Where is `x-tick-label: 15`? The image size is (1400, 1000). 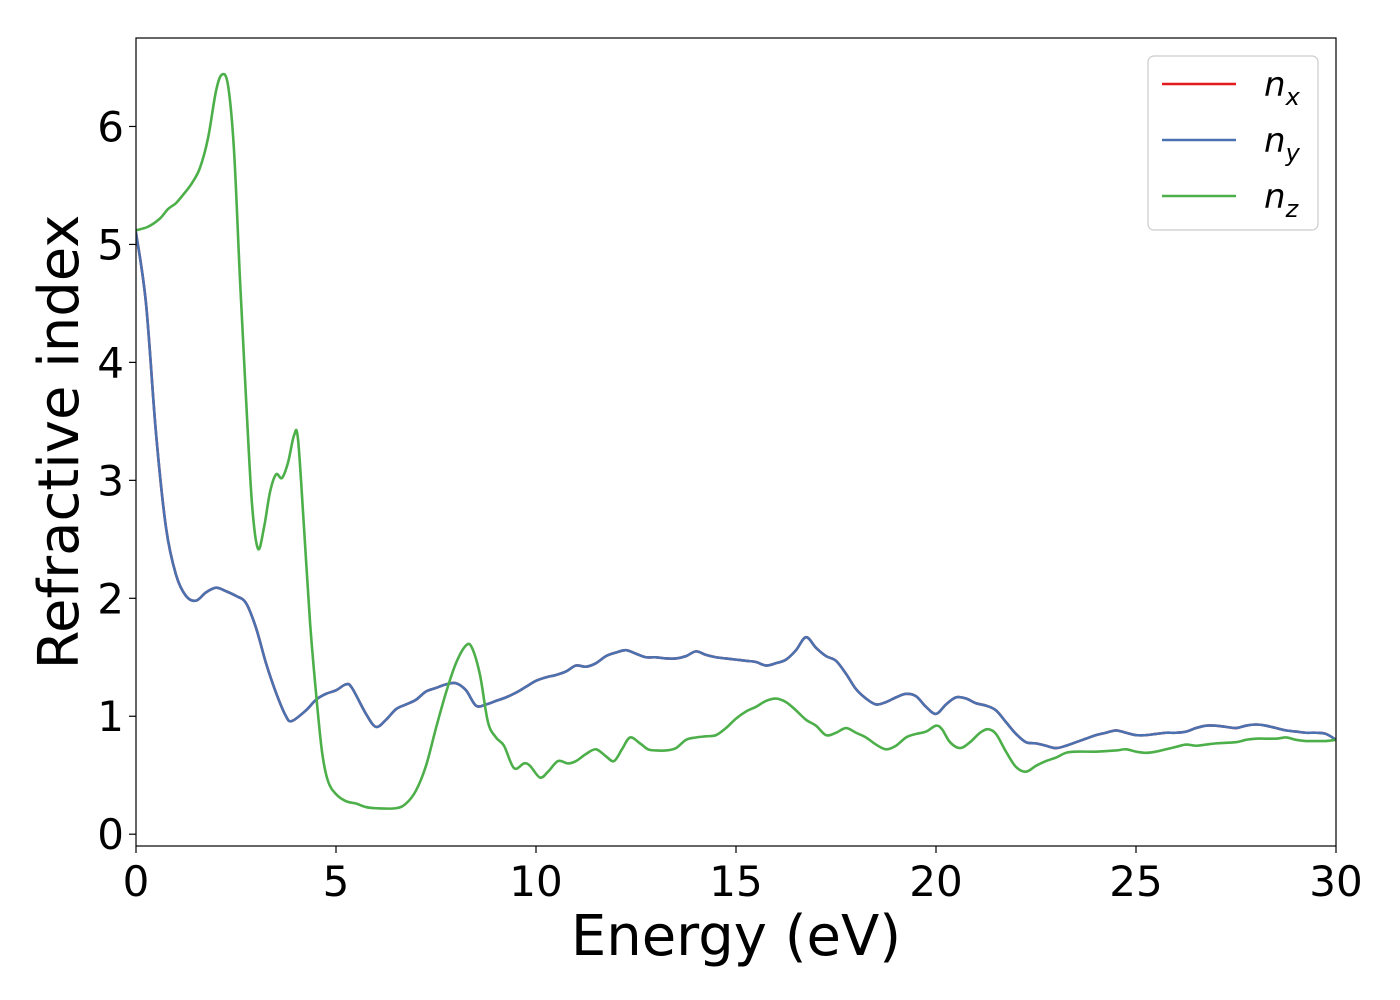
x-tick-label: 15 is located at coordinates (735, 881).